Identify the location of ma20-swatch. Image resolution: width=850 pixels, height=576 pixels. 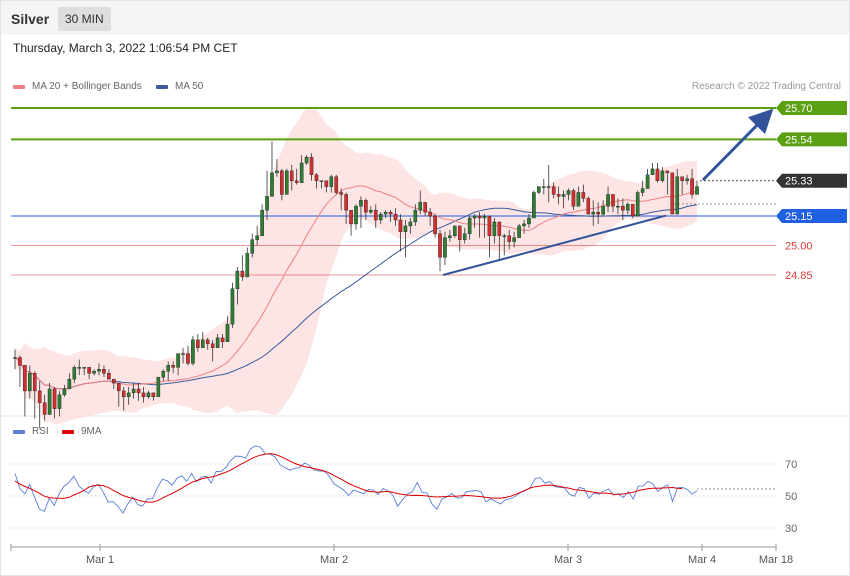
(19, 86).